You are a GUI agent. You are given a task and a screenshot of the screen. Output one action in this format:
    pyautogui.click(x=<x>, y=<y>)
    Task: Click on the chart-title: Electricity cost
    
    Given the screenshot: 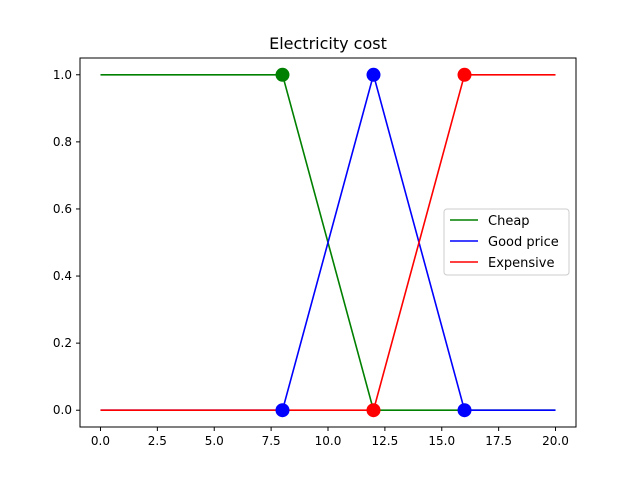 What is the action you would take?
    pyautogui.click(x=328, y=43)
    